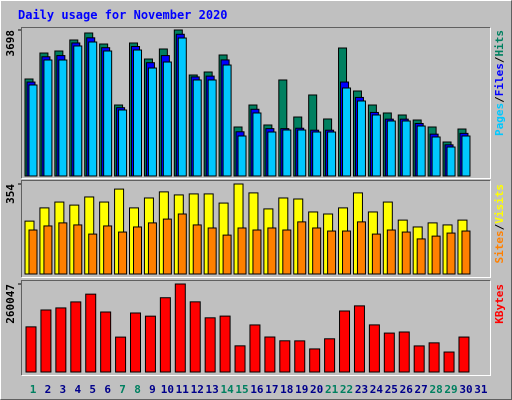 This screenshot has height=400, width=512. Describe the element at coordinates (167, 389) in the screenshot. I see `x-tick-label: 10` at that location.